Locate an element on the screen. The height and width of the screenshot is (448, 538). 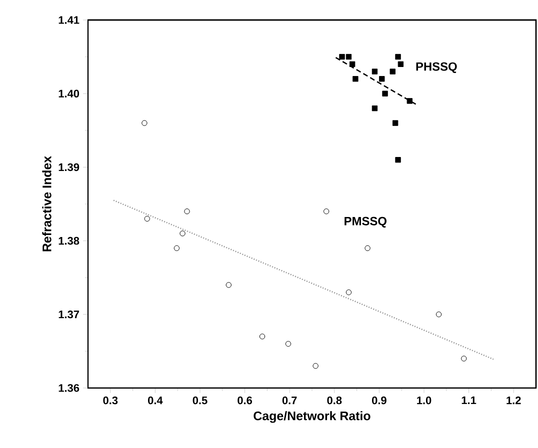
y-tick-label: 1.37 is located at coordinates (69, 314).